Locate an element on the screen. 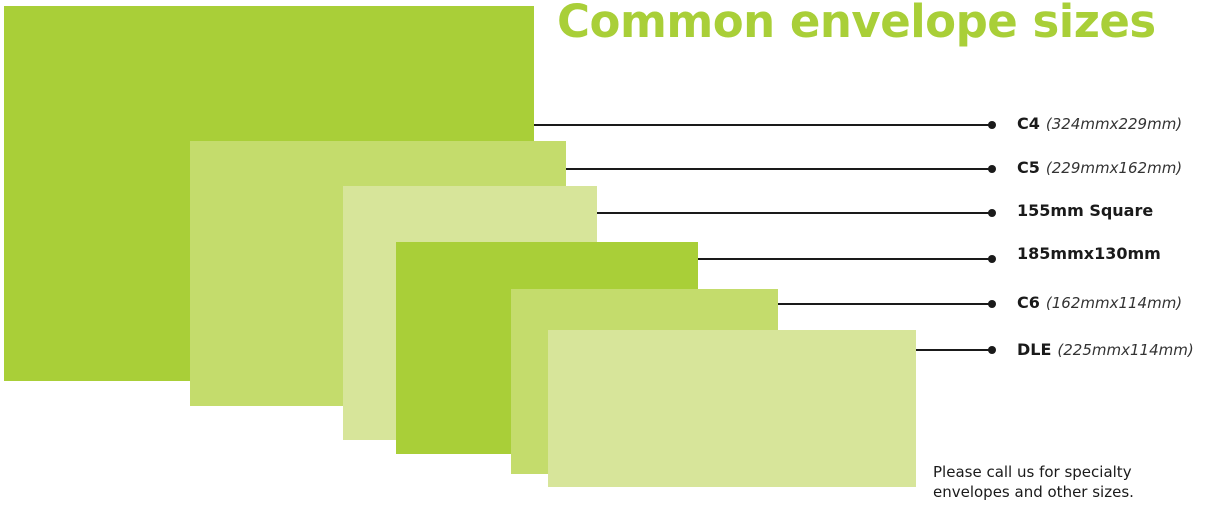 The height and width of the screenshot is (515, 1232). leader-line-155mm-square is located at coordinates (794, 213).